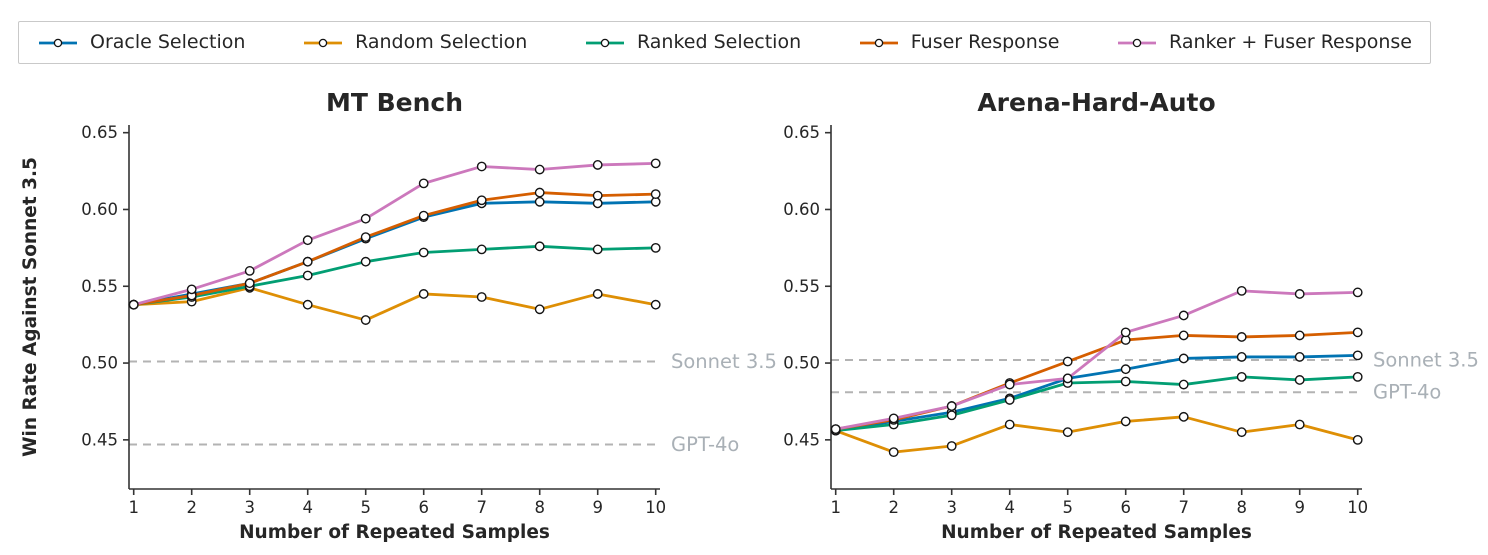  I want to click on y-axis-label: Win Rate Against Sonnet 3.5, so click(31, 307).